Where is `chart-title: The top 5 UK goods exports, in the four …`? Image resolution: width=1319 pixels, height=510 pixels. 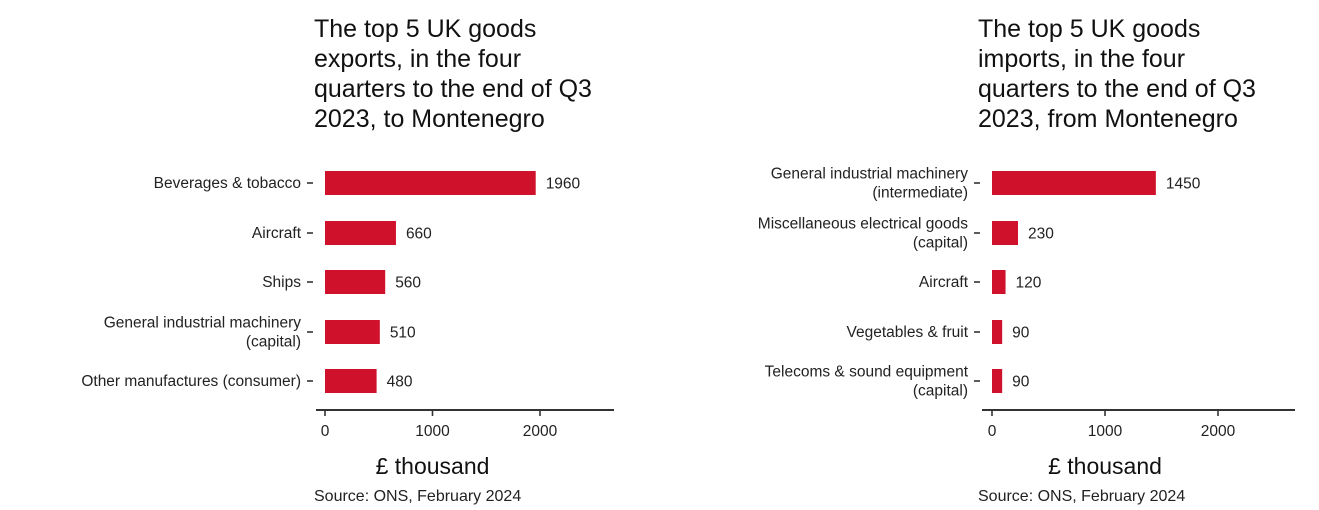 chart-title: The top 5 UK goods exports, in the four … is located at coordinates (453, 74).